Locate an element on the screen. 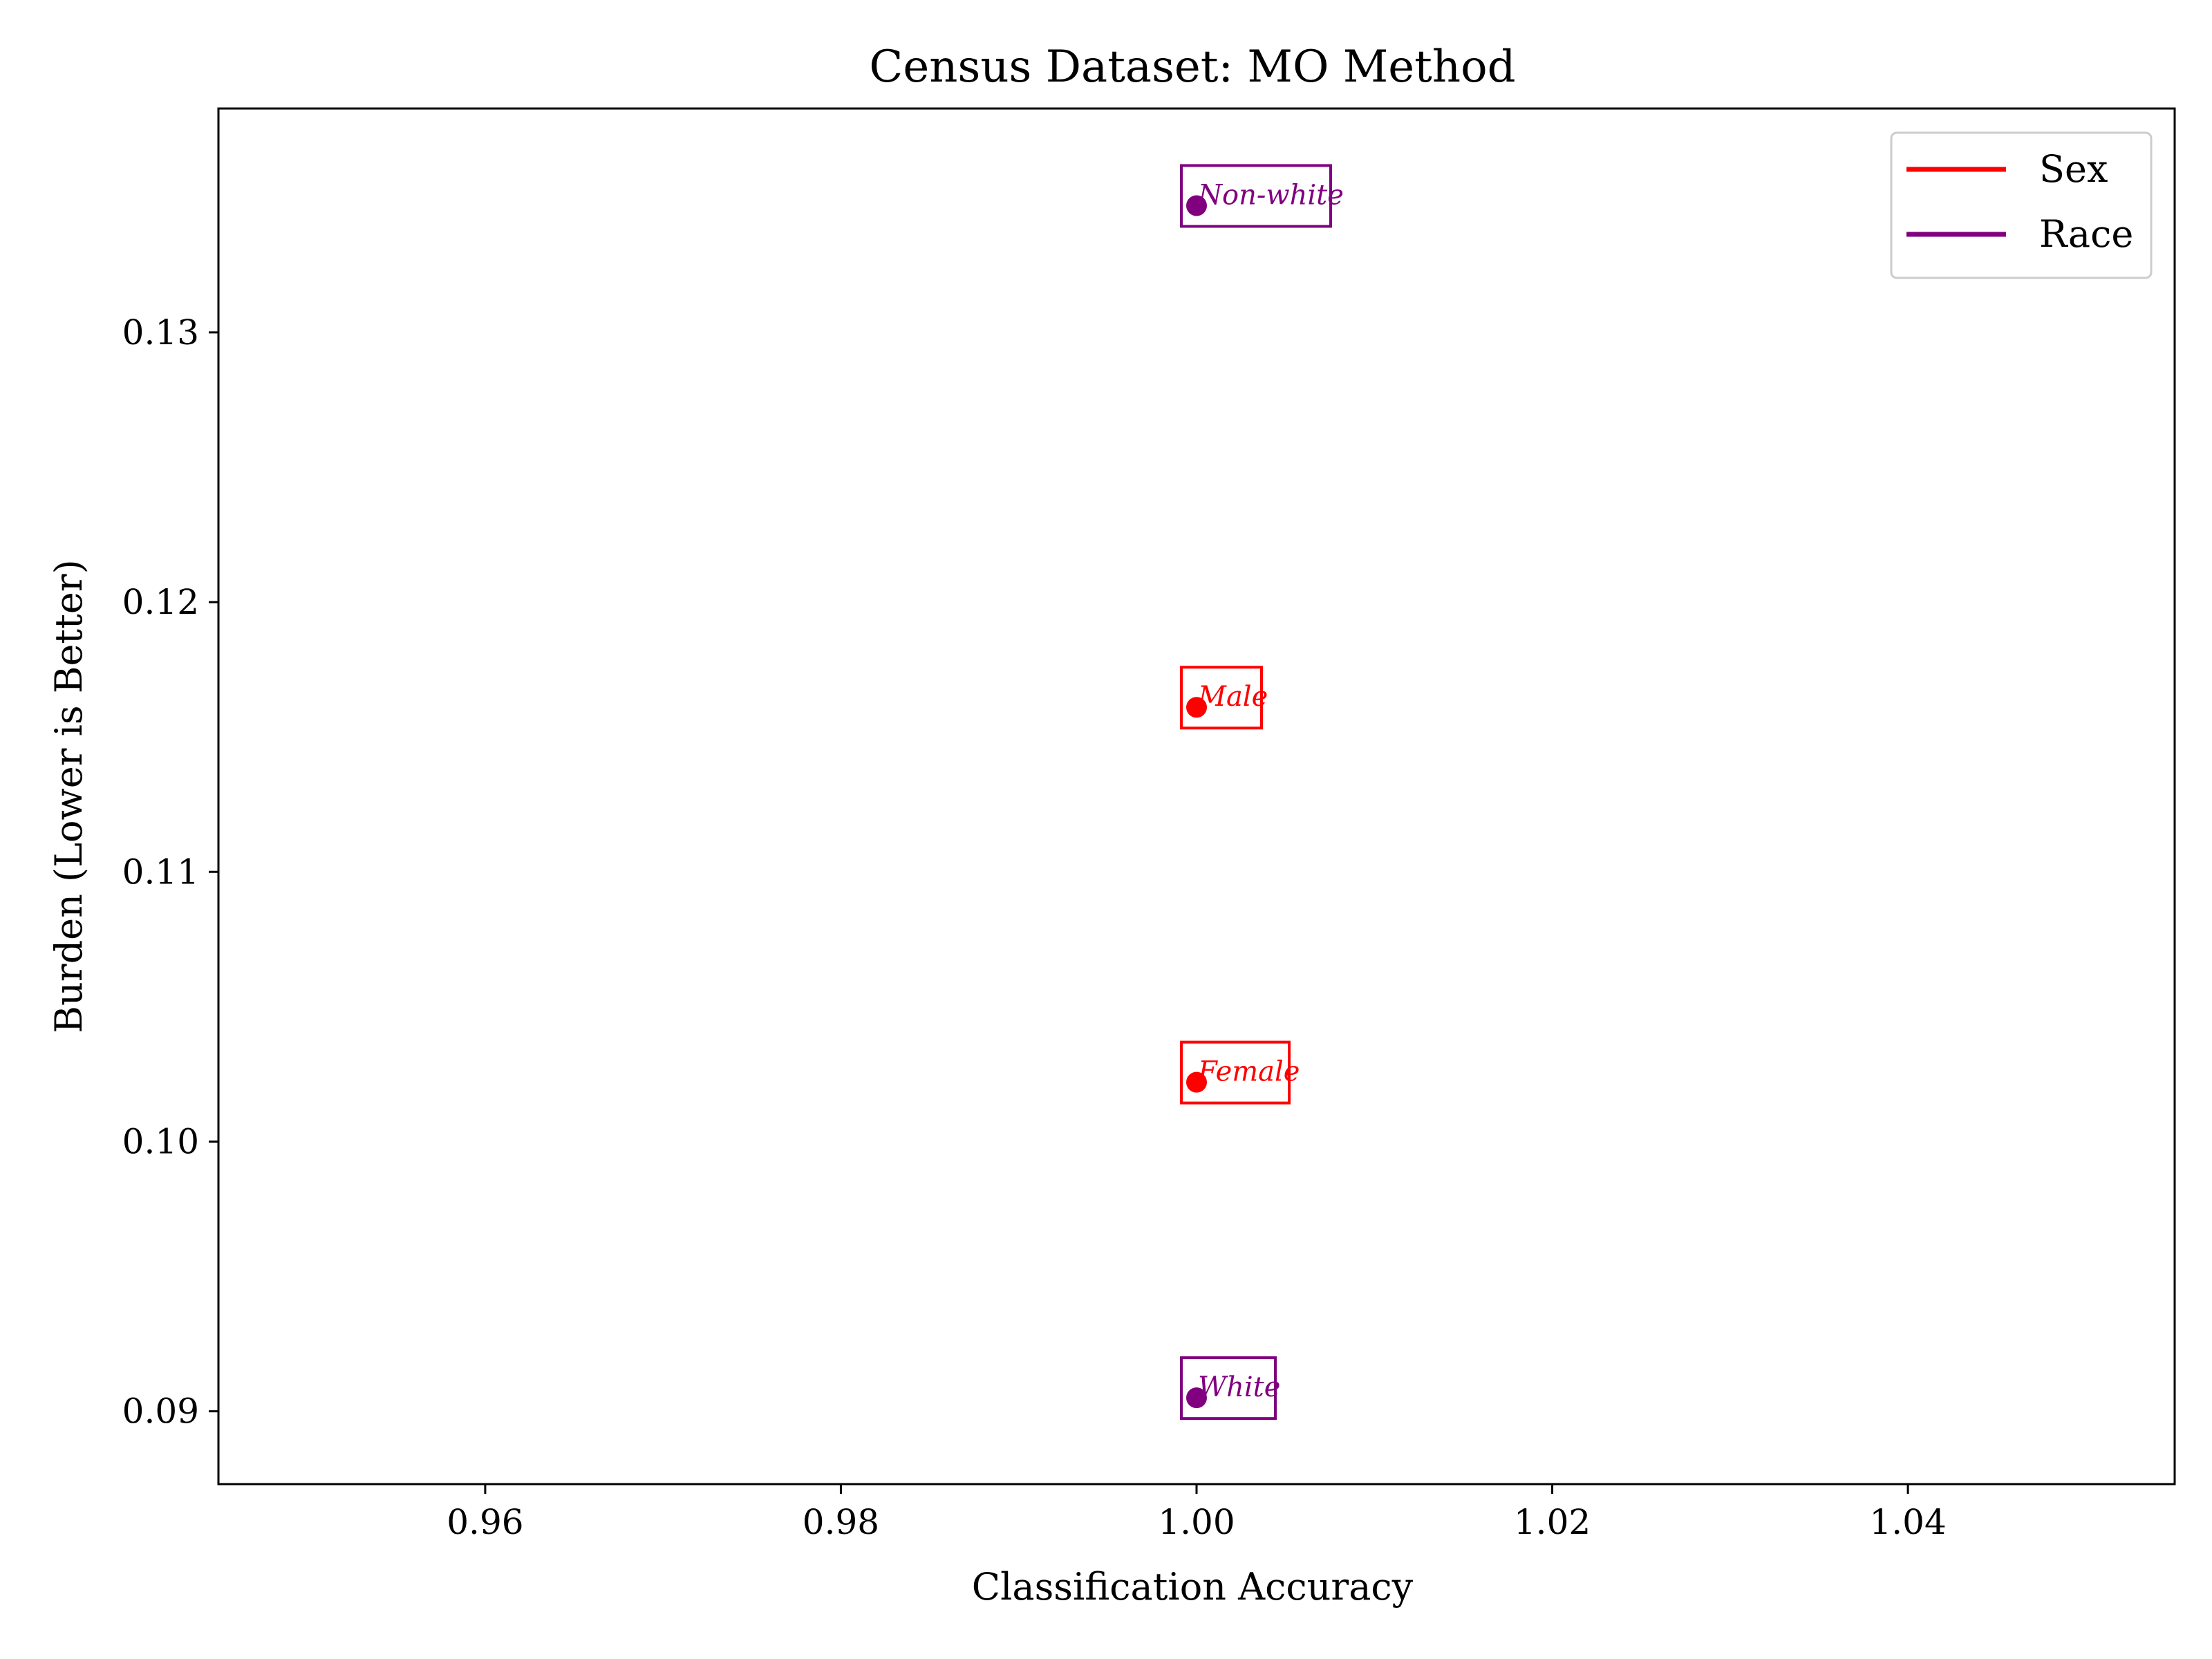 This screenshot has width=2212, height=1659. y-tick-label: 0.12 is located at coordinates (160, 602).